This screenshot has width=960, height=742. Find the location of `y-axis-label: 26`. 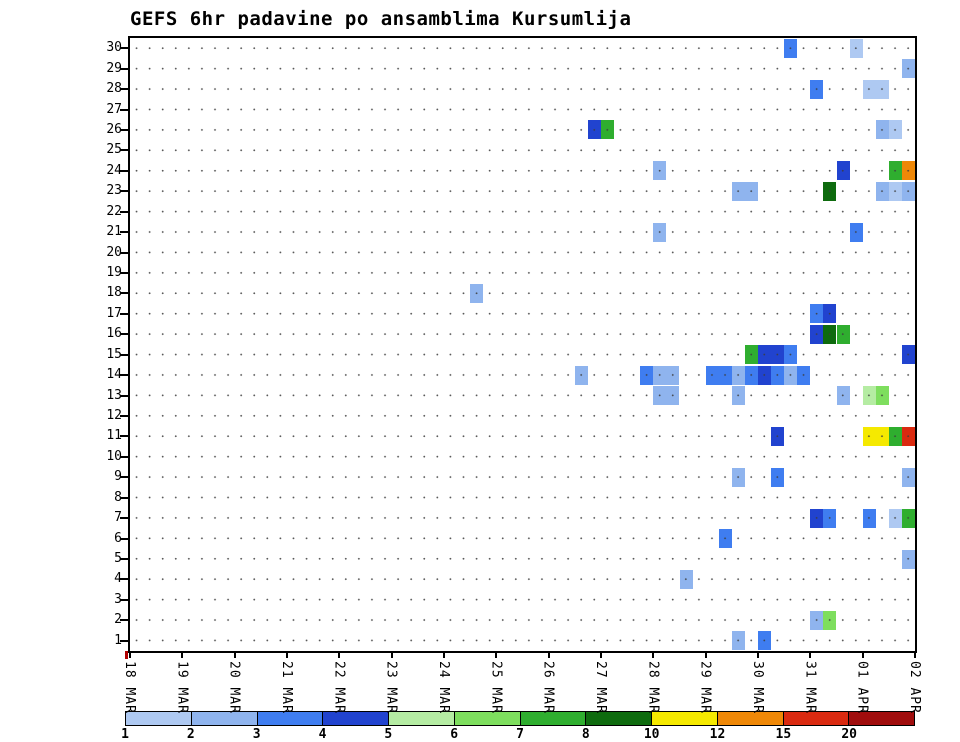

y-axis-label: 26 is located at coordinates (114, 129).